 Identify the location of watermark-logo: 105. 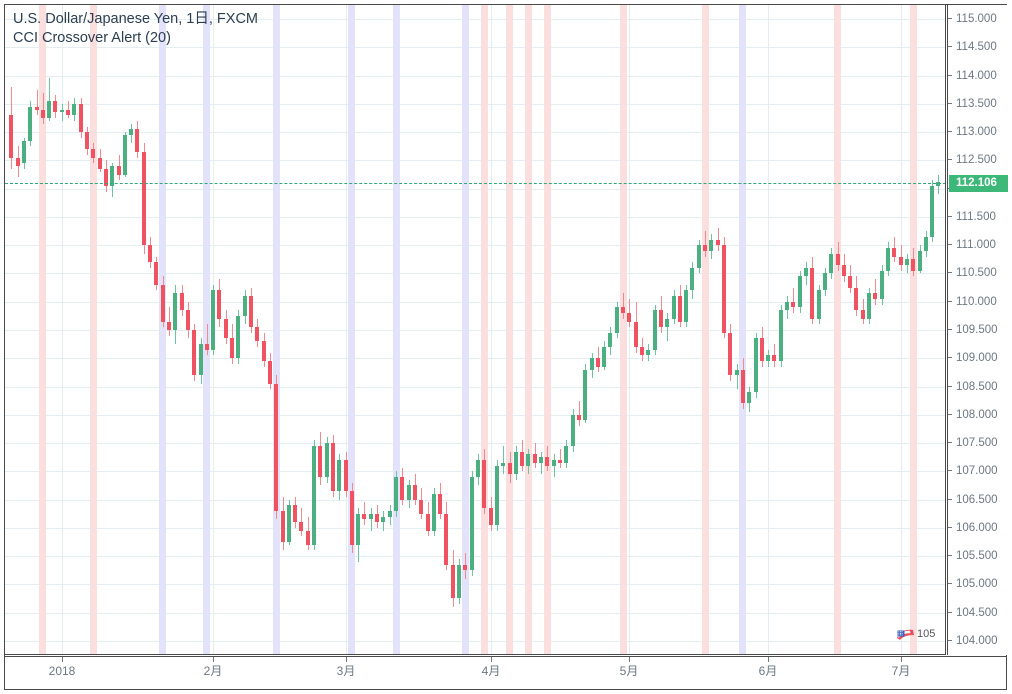
(915, 634).